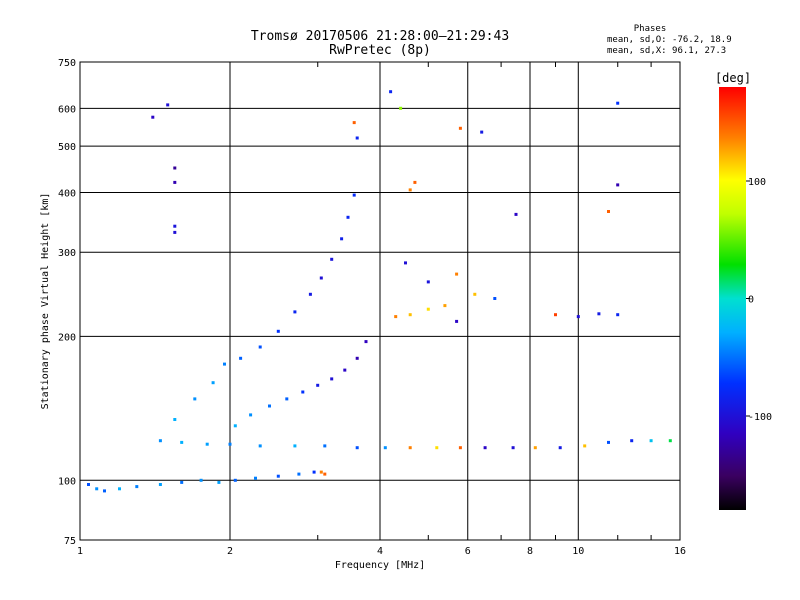 The width and height of the screenshot is (800, 600). What do you see at coordinates (380, 50) in the screenshot?
I see `chart-subtitle: RwPretec (8p)` at bounding box center [380, 50].